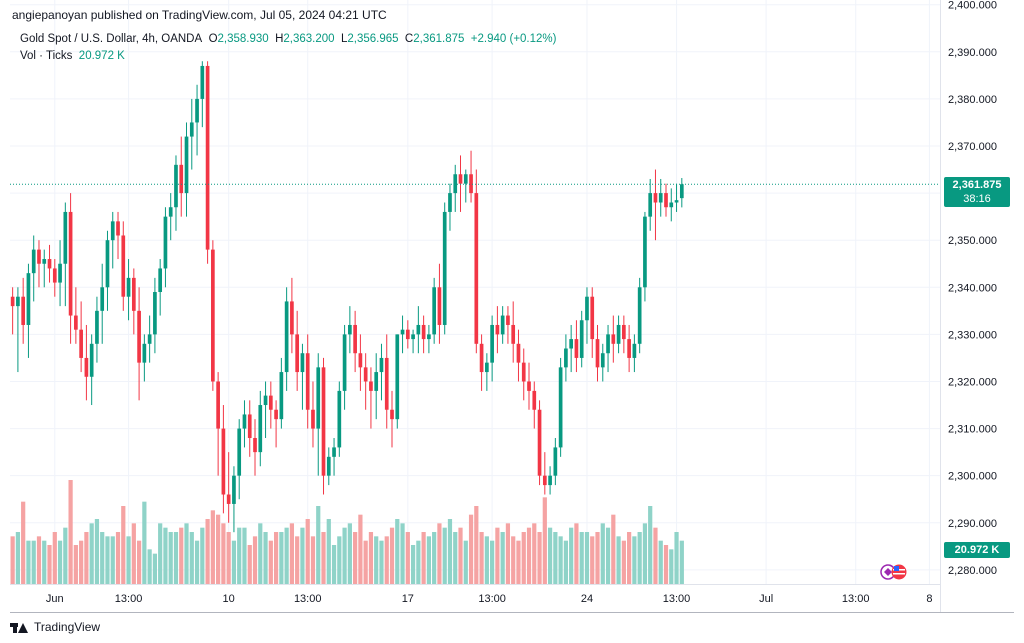 The height and width of the screenshot is (643, 1024). Describe the element at coordinates (55, 627) in the screenshot. I see `footer-brand: TradingView` at that location.